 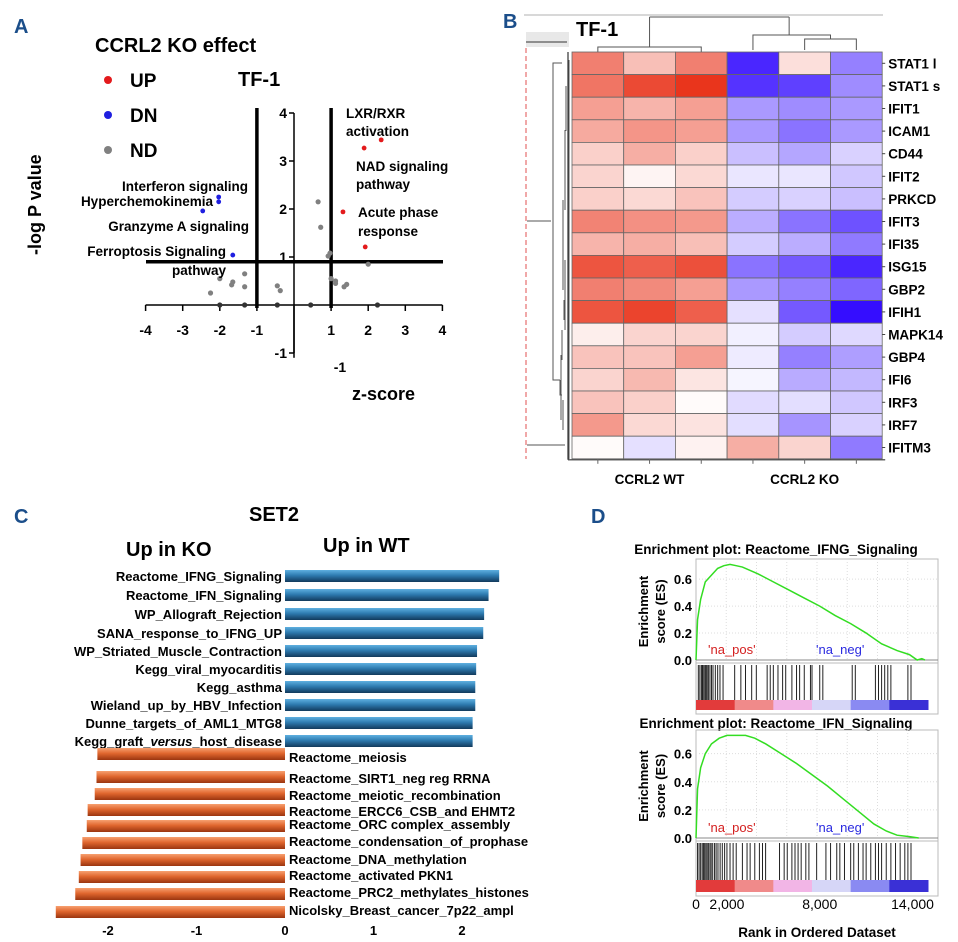 What do you see at coordinates (902, 425) in the screenshot?
I see `row-label: IRF7` at bounding box center [902, 425].